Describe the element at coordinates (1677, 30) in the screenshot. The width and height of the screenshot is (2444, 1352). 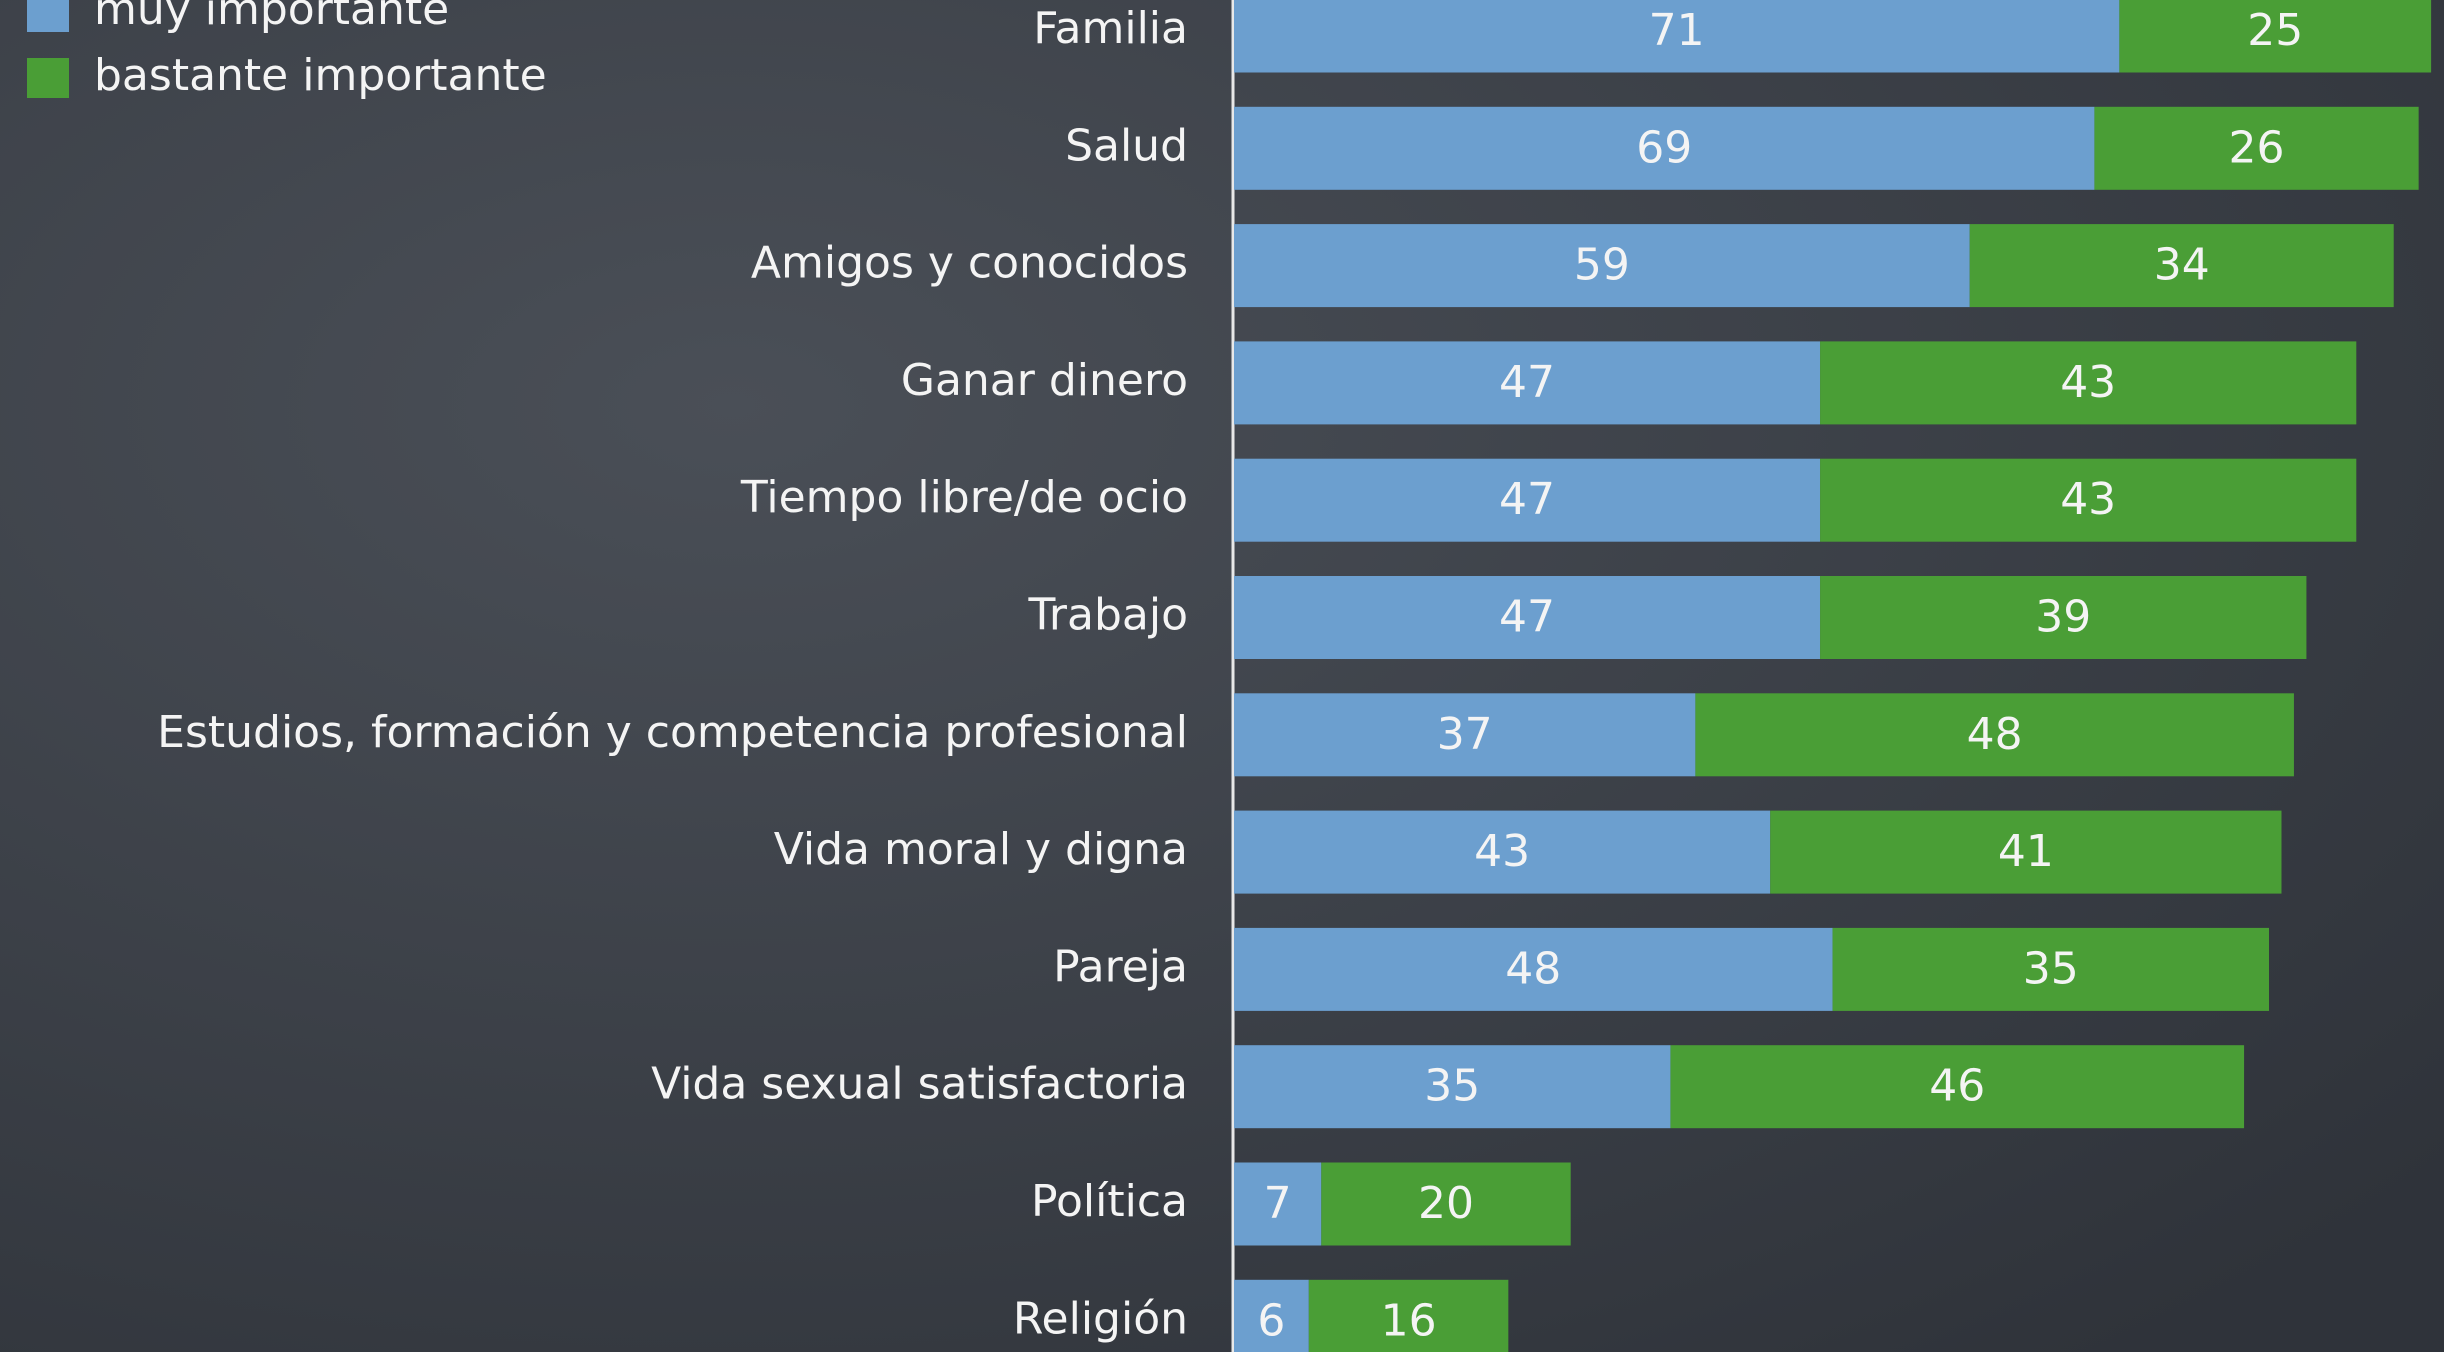
I see `value-label: 71` at that location.